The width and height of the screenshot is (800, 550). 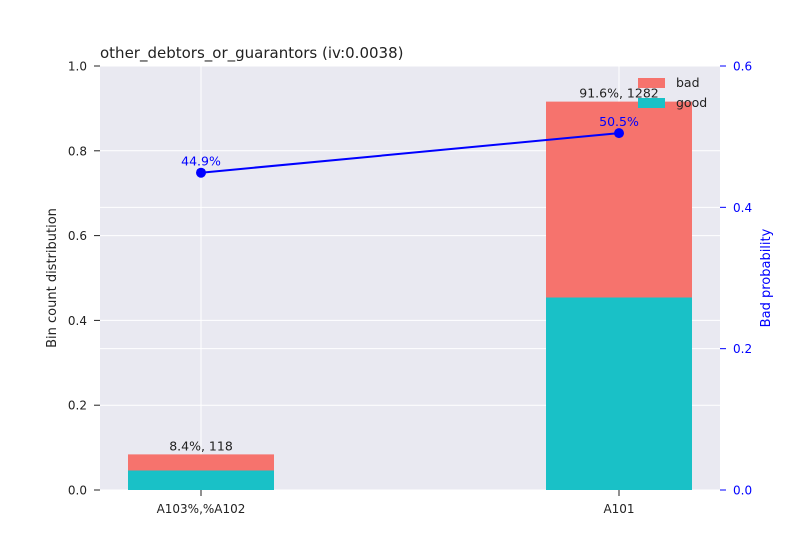 I want to click on y-tick-label: 1.0, so click(x=77, y=67).